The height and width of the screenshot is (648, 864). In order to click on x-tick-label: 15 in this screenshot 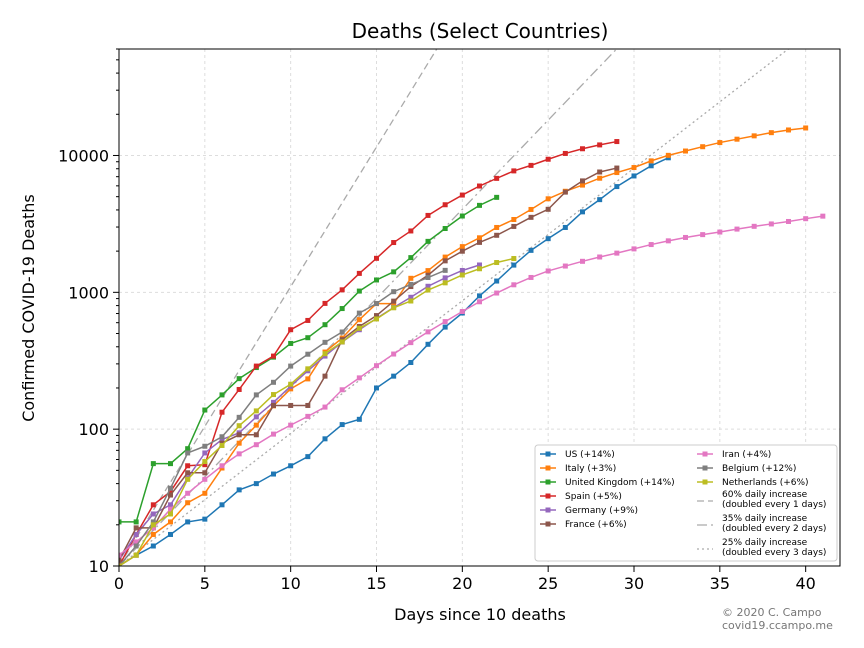, I will do `click(376, 583)`.